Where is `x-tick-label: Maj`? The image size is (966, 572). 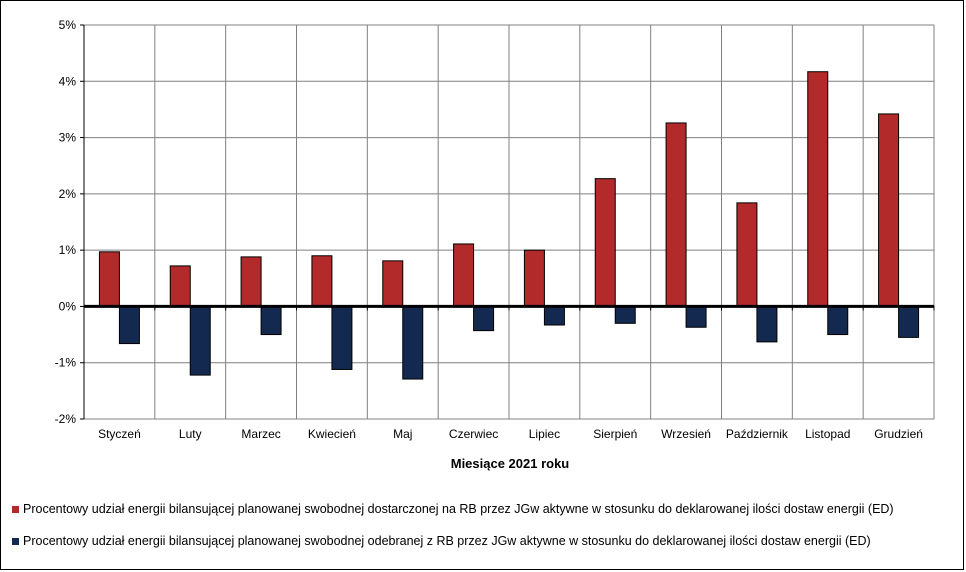 x-tick-label: Maj is located at coordinates (402, 434).